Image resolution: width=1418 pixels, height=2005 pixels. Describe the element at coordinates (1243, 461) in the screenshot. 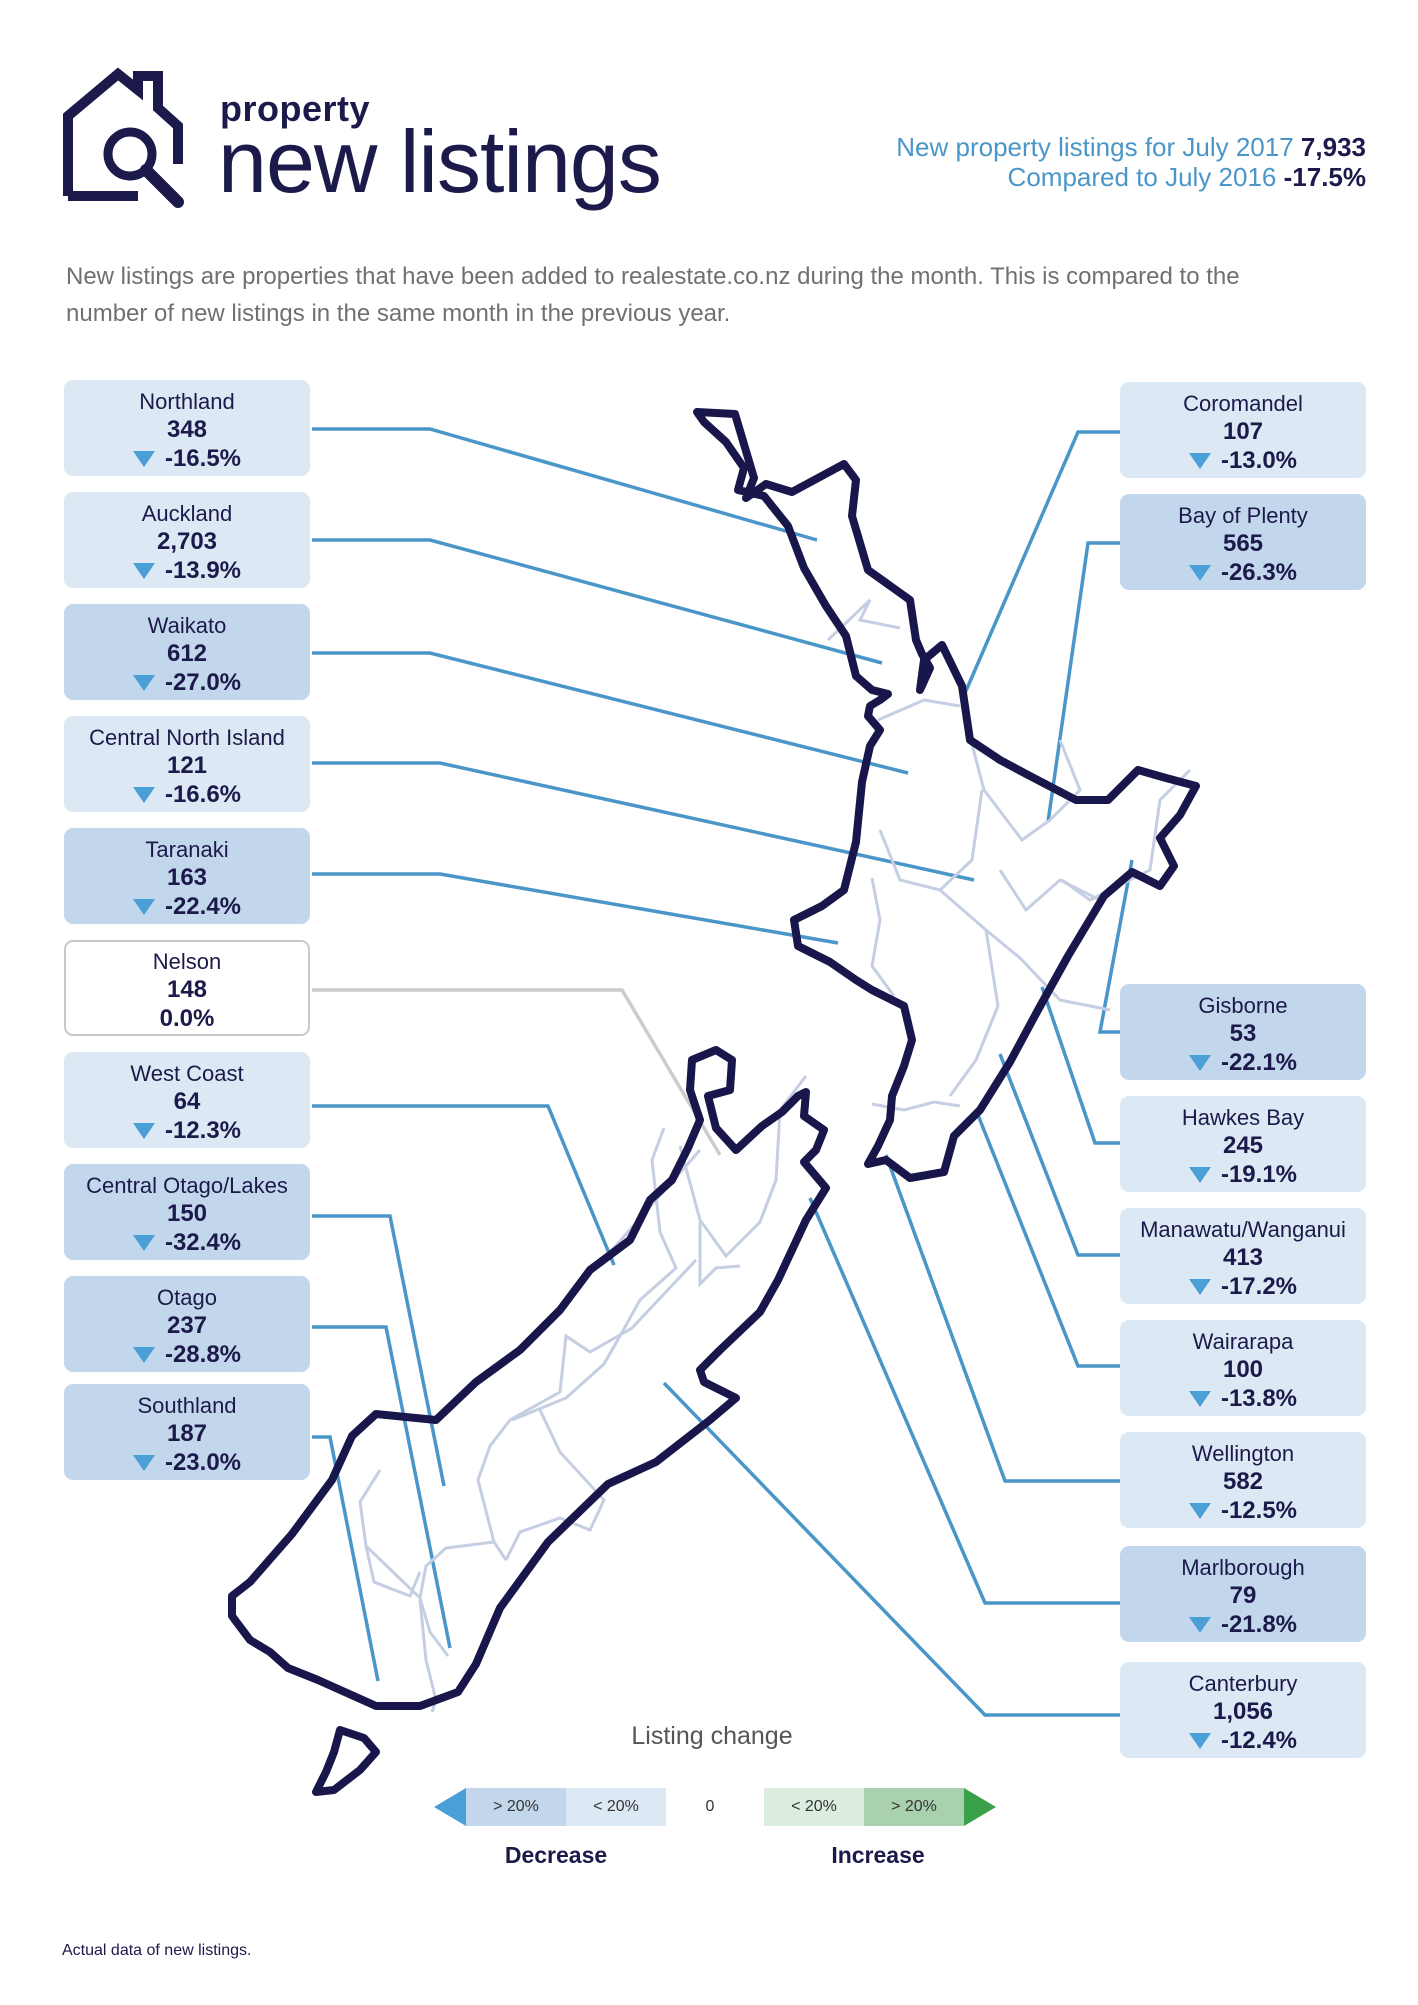

I see `region-change: -13.0%` at that location.